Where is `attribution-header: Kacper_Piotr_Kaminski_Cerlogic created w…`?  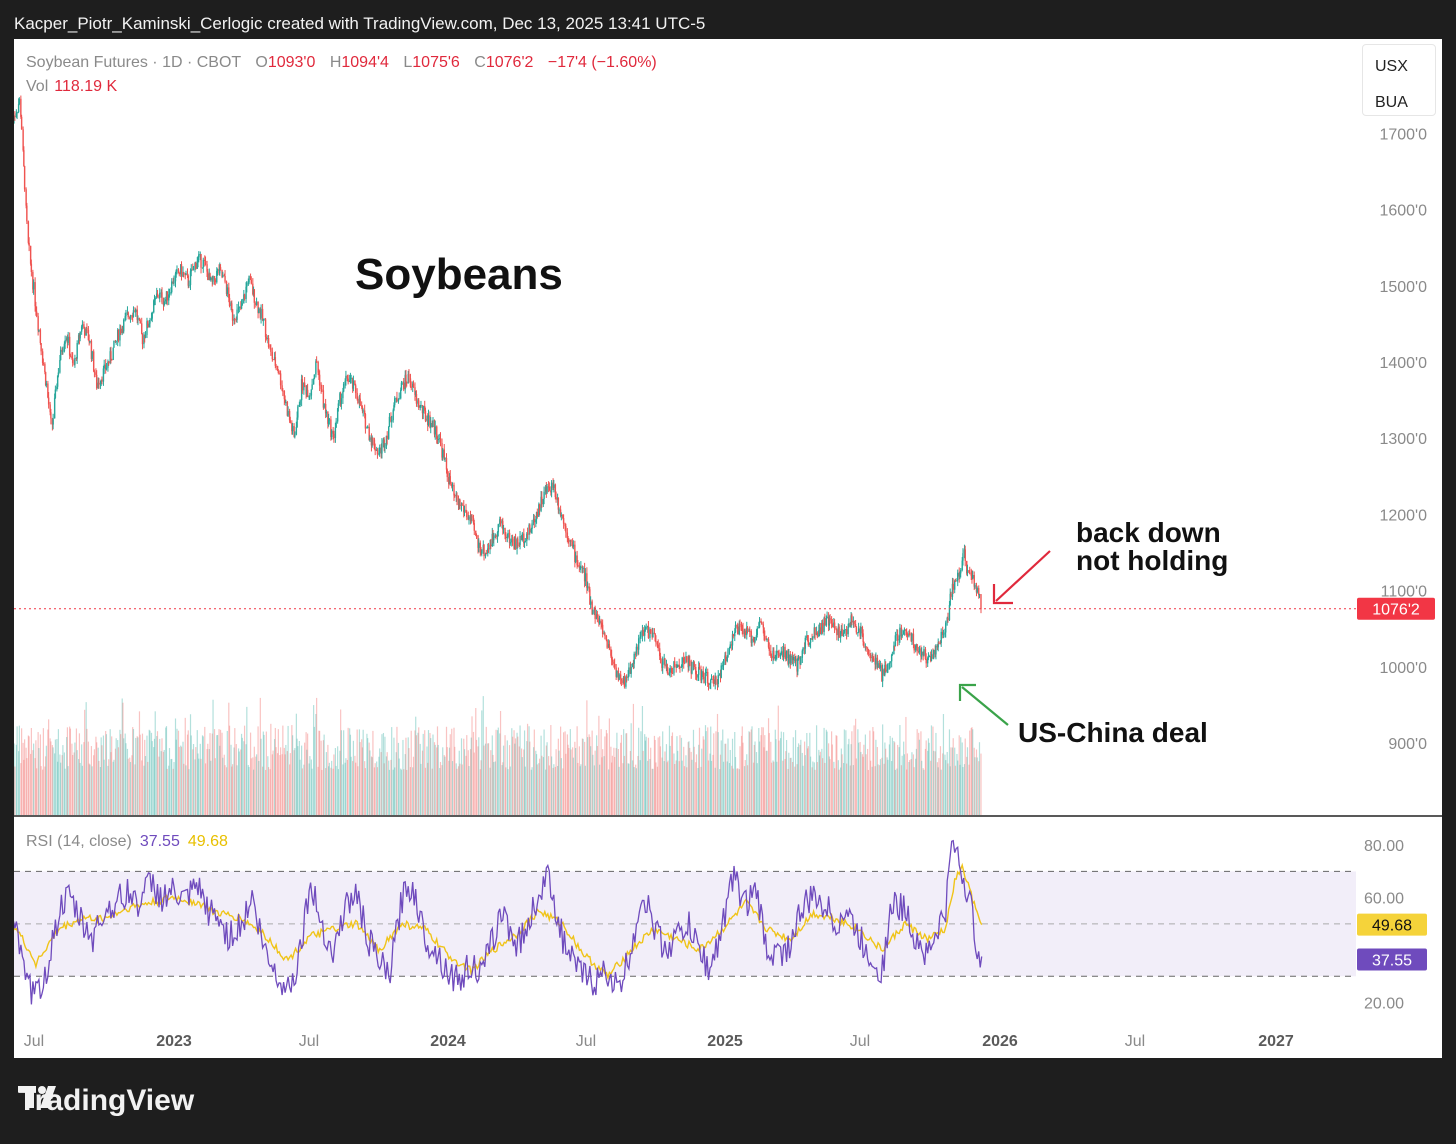
attribution-header: Kacper_Piotr_Kaminski_Cerlogic created w… is located at coordinates (360, 23).